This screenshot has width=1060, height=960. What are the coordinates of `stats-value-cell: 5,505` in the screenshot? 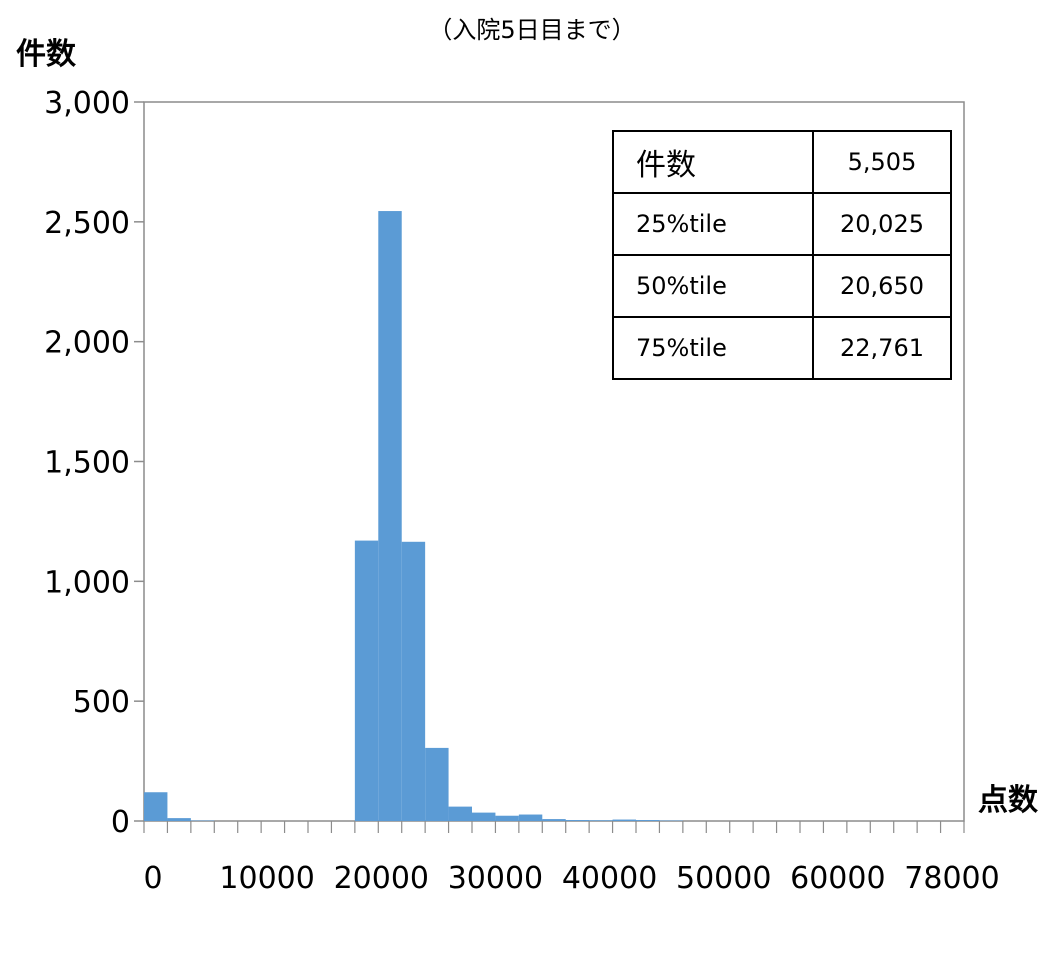 It's located at (882, 162).